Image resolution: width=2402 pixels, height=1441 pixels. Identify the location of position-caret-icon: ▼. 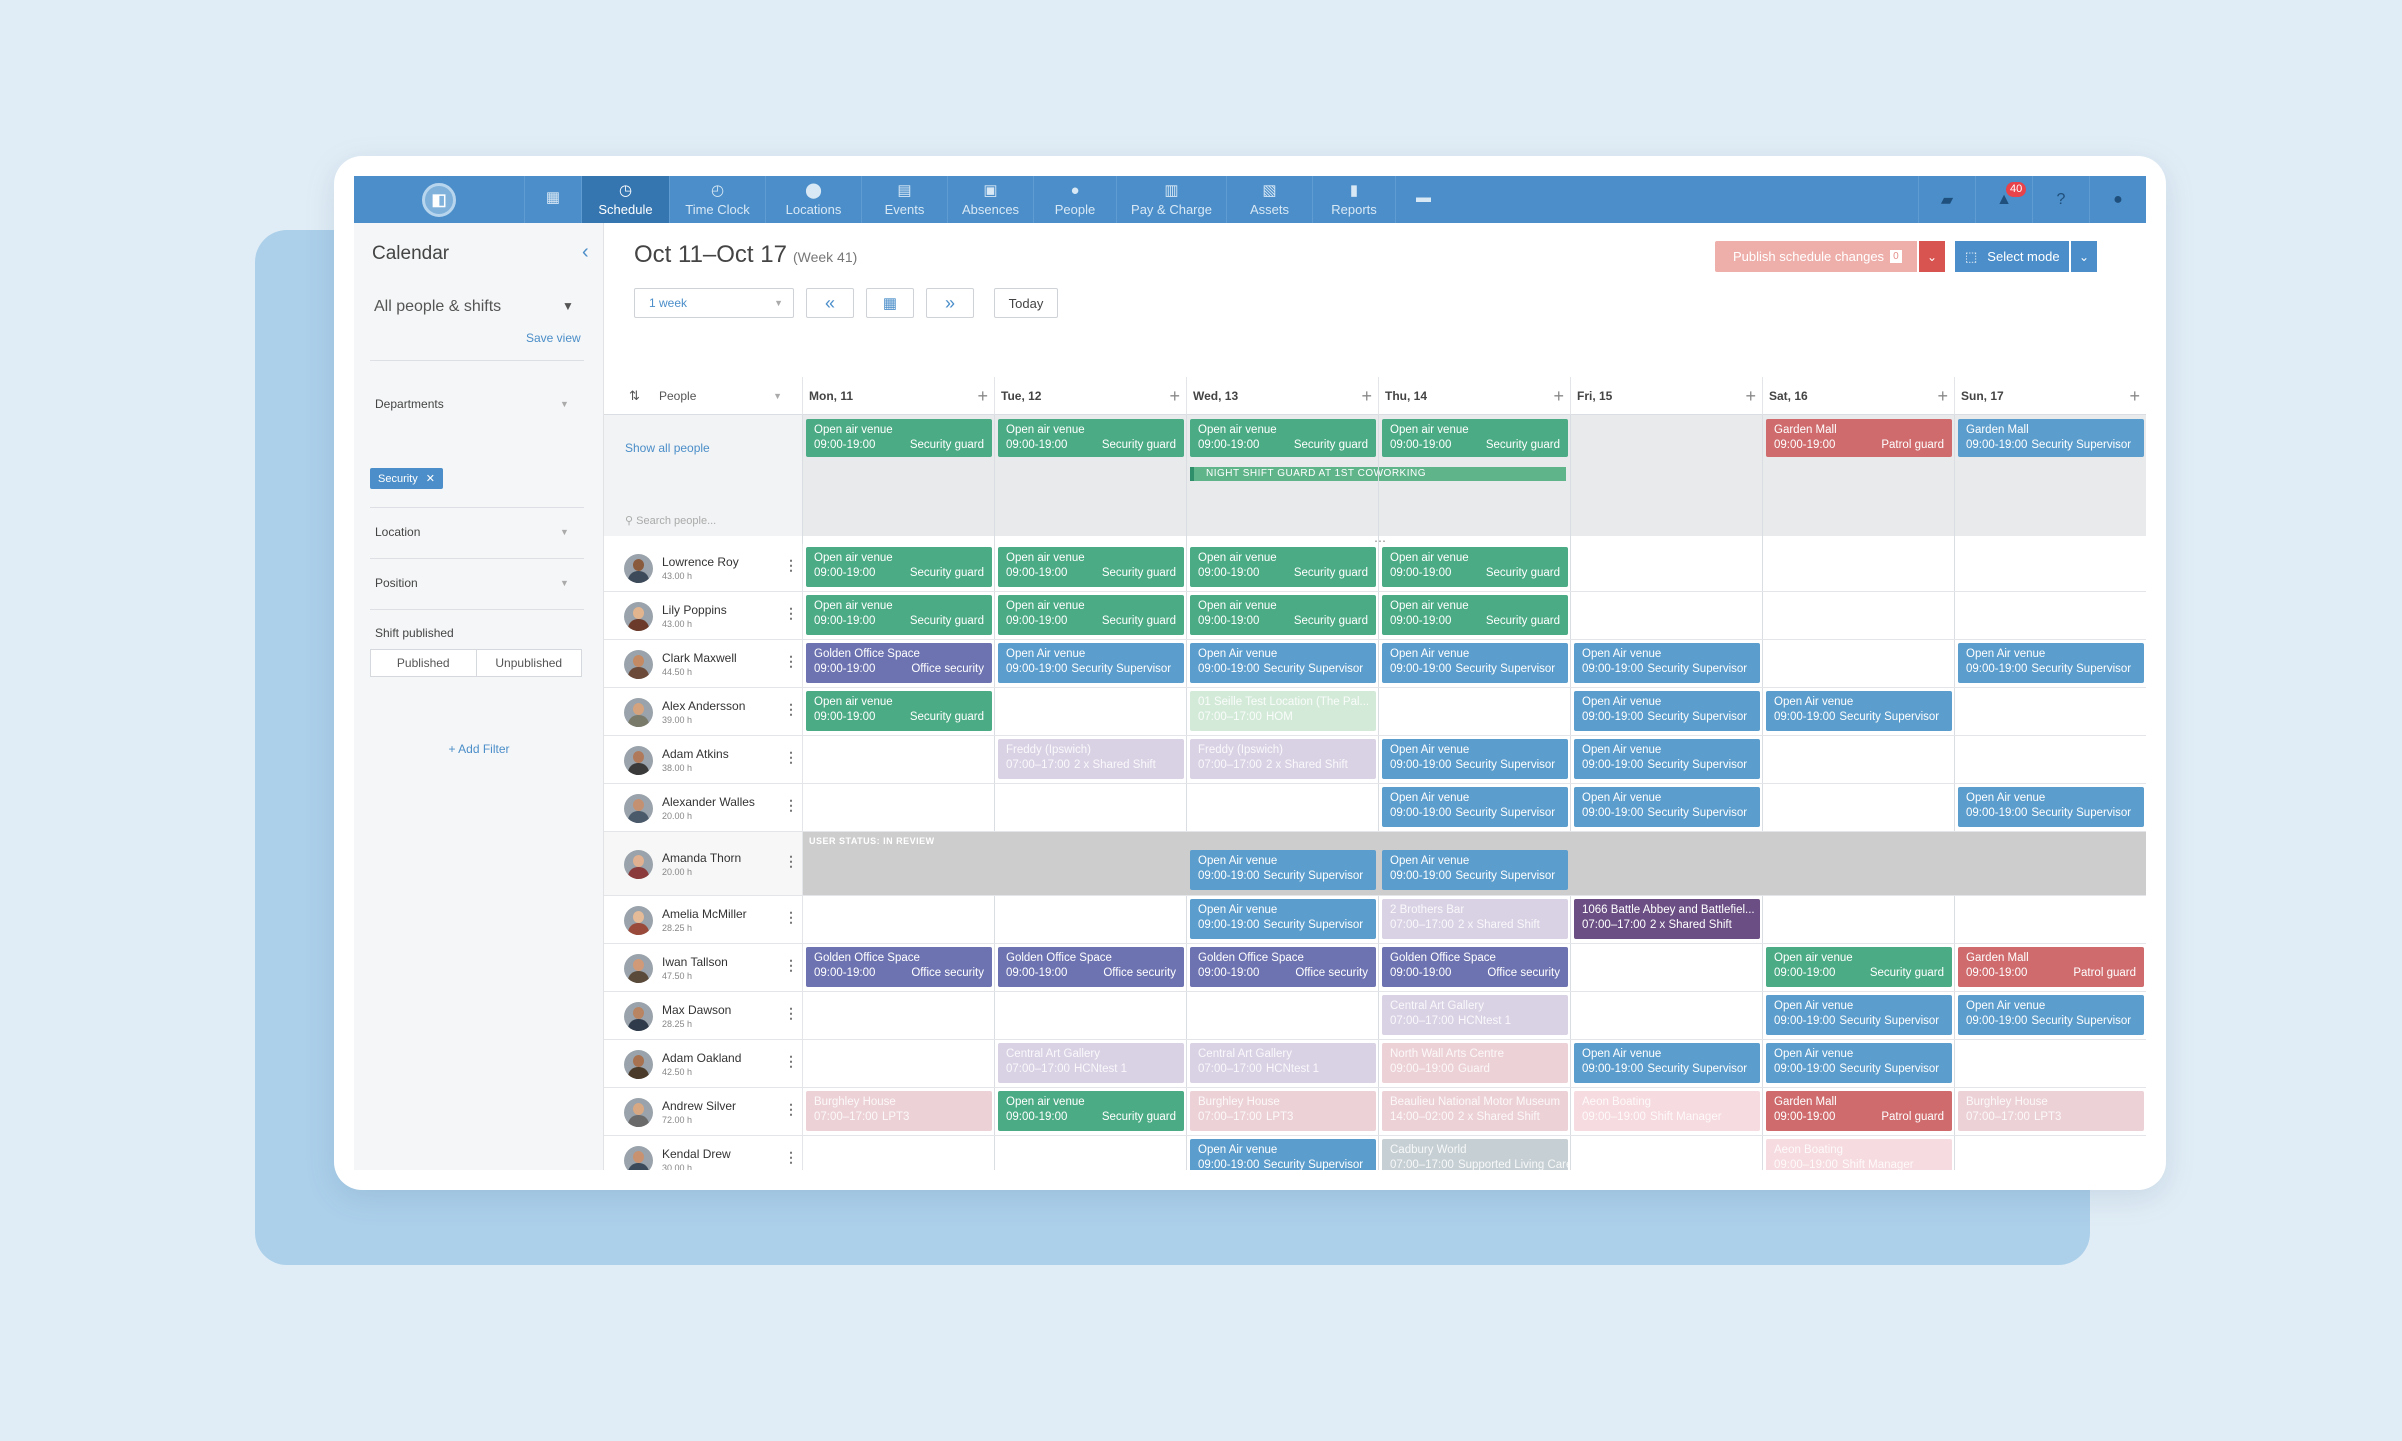
(564, 583).